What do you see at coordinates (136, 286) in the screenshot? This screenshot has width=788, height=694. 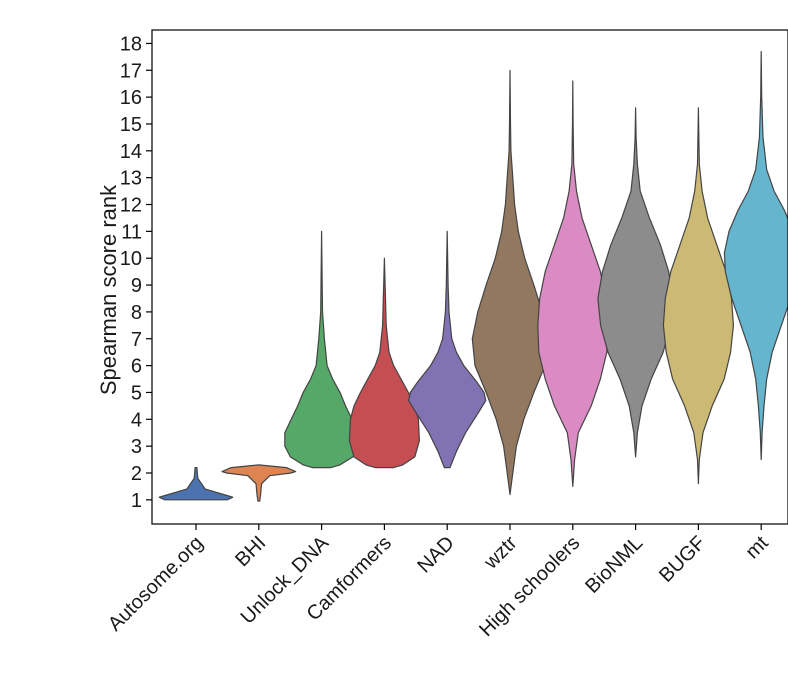 I see `y-tick-label: 9` at bounding box center [136, 286].